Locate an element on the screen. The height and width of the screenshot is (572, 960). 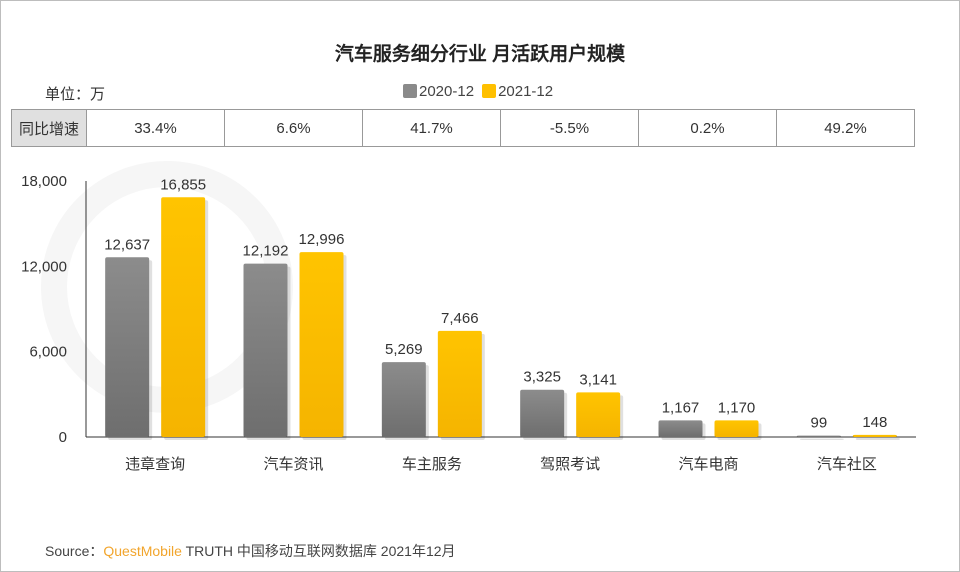
data-label: 12,996 is located at coordinates (322, 239).